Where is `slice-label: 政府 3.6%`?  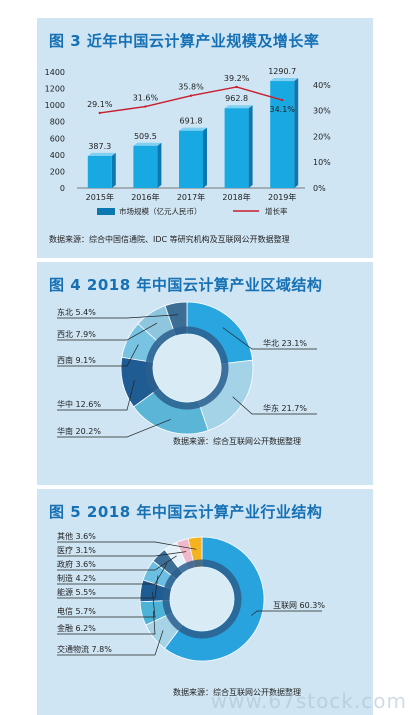 slice-label: 政府 3.6% is located at coordinates (76, 564).